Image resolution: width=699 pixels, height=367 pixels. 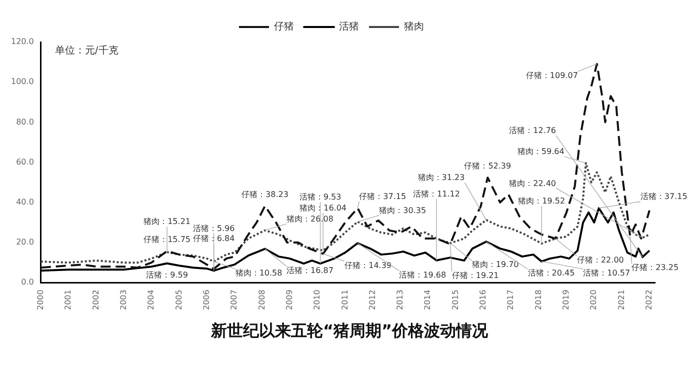 I want to click on annotation: 猪肉：26.08, so click(x=310, y=219).